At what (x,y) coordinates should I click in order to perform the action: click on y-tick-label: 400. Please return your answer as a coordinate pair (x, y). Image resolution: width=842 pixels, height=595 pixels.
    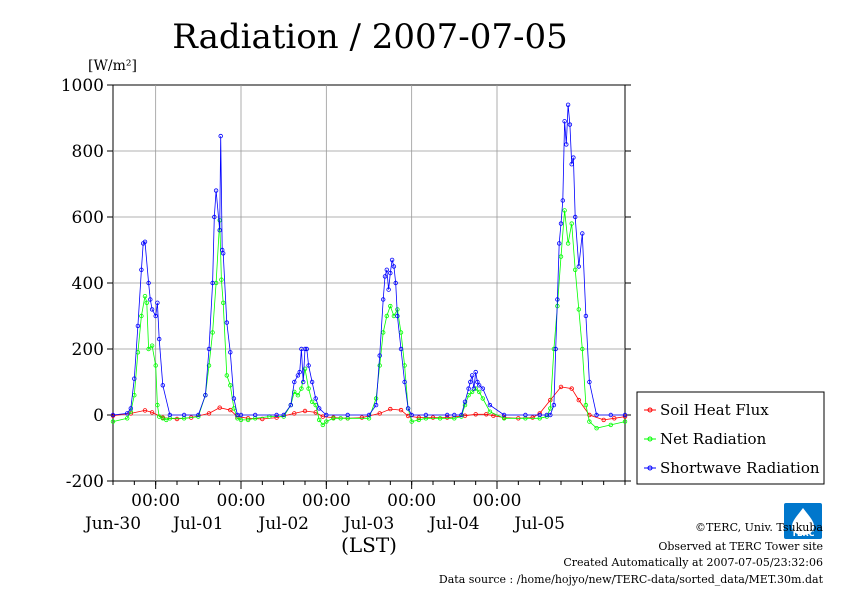
    Looking at the image, I should click on (88, 284).